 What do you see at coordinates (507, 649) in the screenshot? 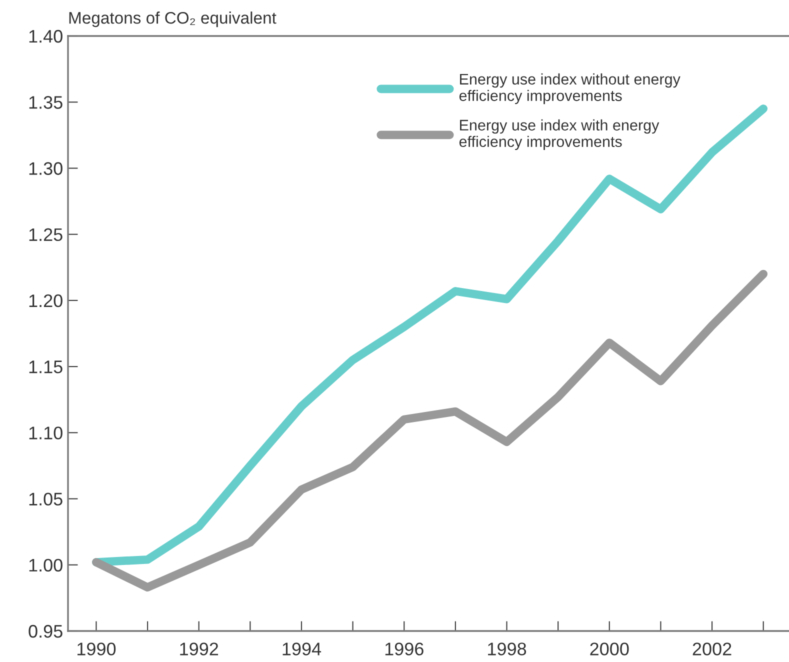
I see `x-tick-label: 1998` at bounding box center [507, 649].